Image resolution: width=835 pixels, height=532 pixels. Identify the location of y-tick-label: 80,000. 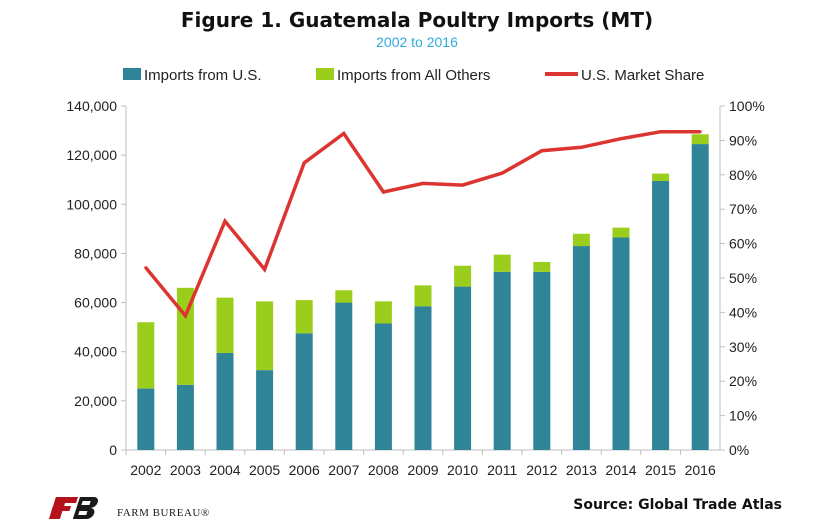
(95, 253).